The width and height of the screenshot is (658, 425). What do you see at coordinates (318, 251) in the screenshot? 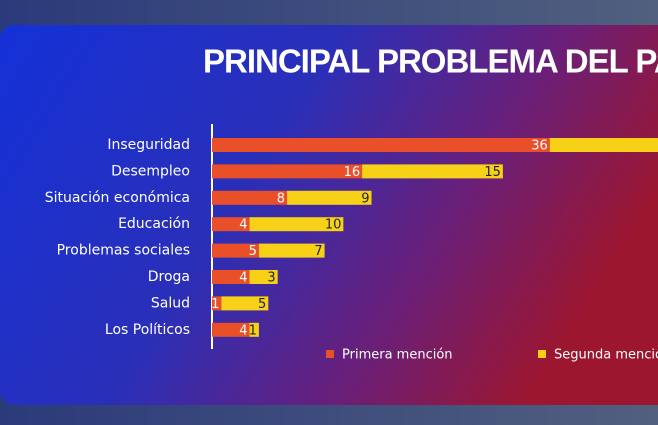
I see `value-label: 7` at bounding box center [318, 251].